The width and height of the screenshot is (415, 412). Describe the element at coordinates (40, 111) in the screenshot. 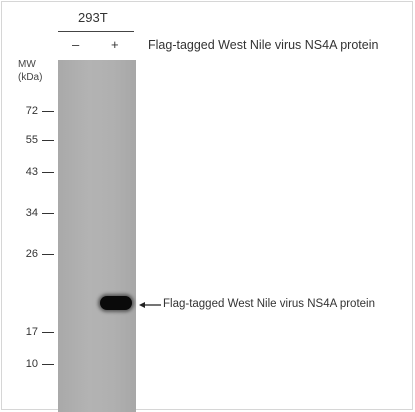

I see `marker-72: 72` at that location.